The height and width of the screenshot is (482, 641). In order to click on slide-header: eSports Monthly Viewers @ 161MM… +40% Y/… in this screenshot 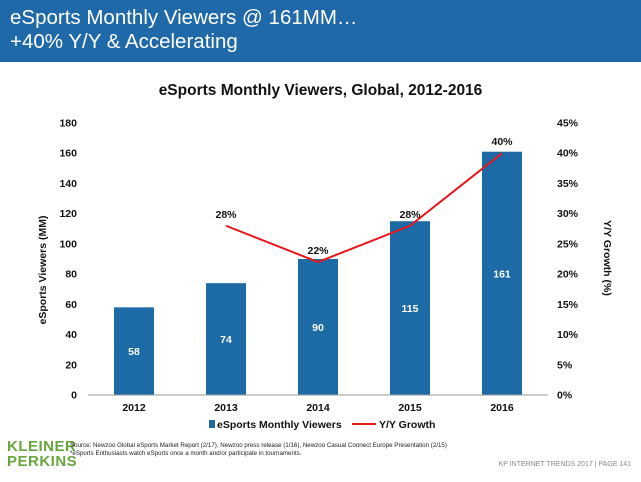, I will do `click(320, 31)`.